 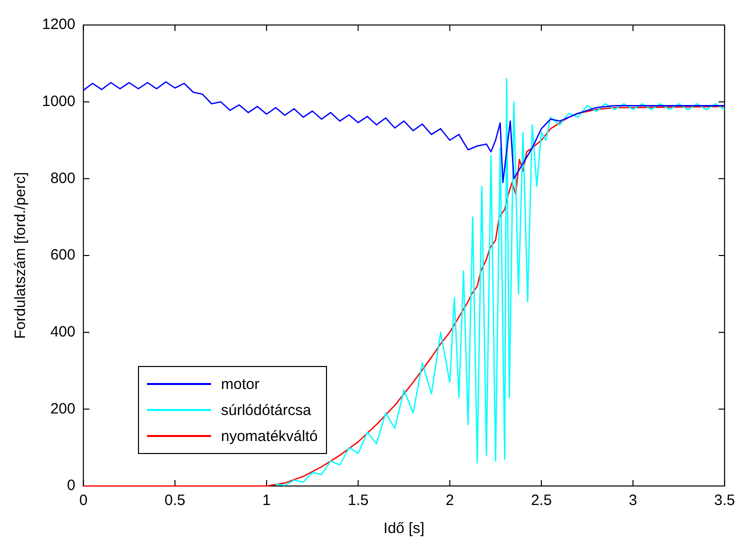 I want to click on x-tick-label: 3, so click(x=633, y=501).